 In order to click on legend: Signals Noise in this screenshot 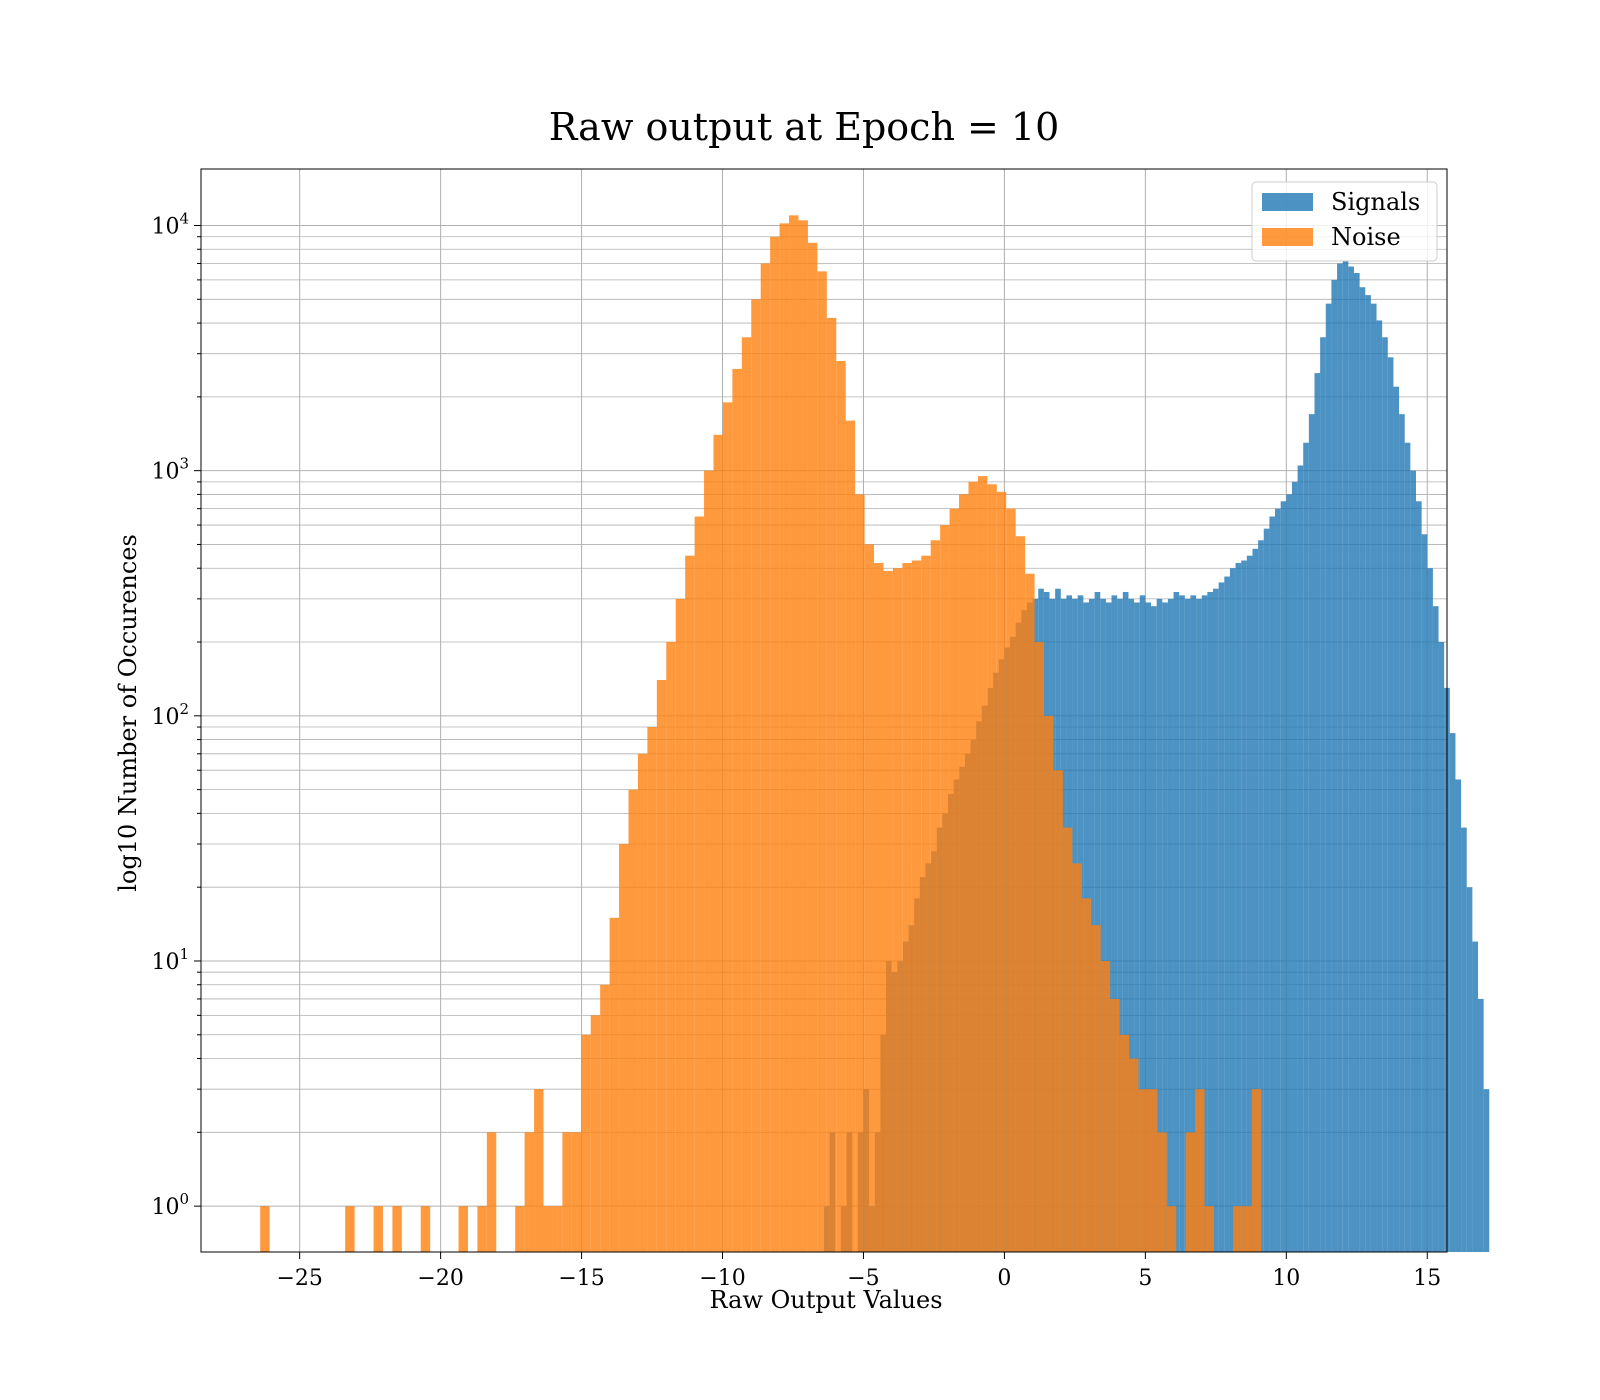, I will do `click(1344, 221)`.